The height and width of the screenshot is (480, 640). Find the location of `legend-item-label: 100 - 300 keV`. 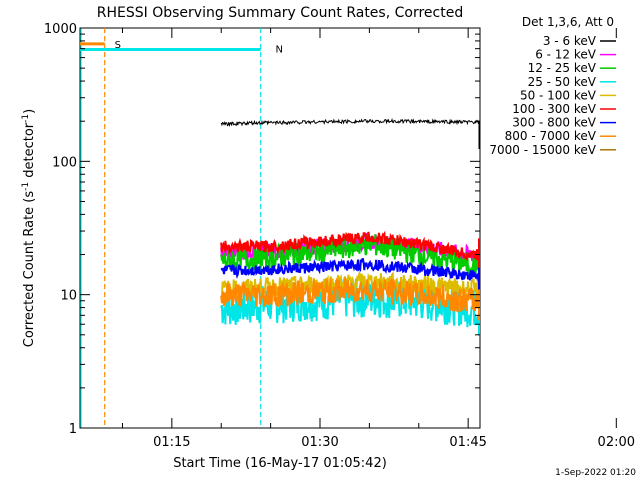

legend-item-label: 100 - 300 keV is located at coordinates (554, 109).